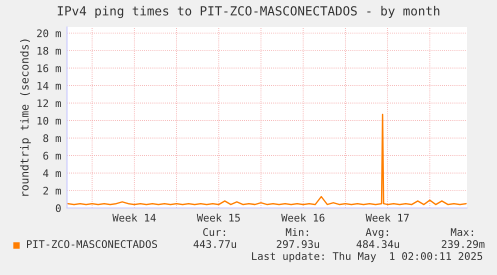 The width and height of the screenshot is (497, 275). What do you see at coordinates (218, 218) in the screenshot?
I see `x-tick-label: Week 15` at bounding box center [218, 218].